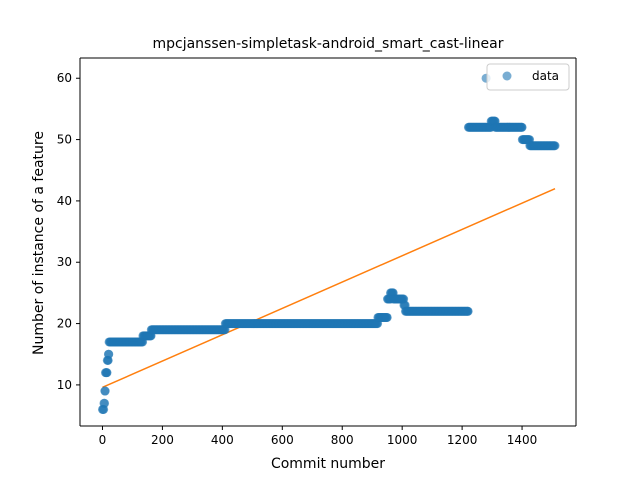 The image size is (640, 484). I want to click on y-tick-label: 50, so click(64, 140).